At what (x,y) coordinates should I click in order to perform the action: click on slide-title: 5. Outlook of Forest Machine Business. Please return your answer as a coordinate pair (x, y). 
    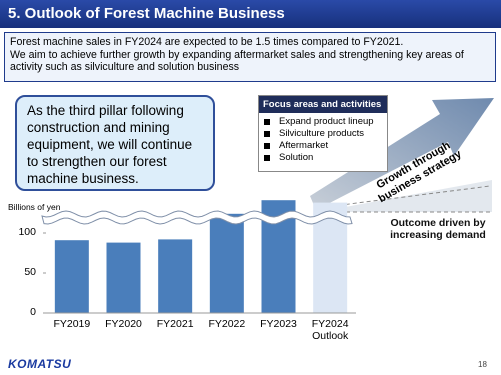
    Looking at the image, I should click on (250, 14).